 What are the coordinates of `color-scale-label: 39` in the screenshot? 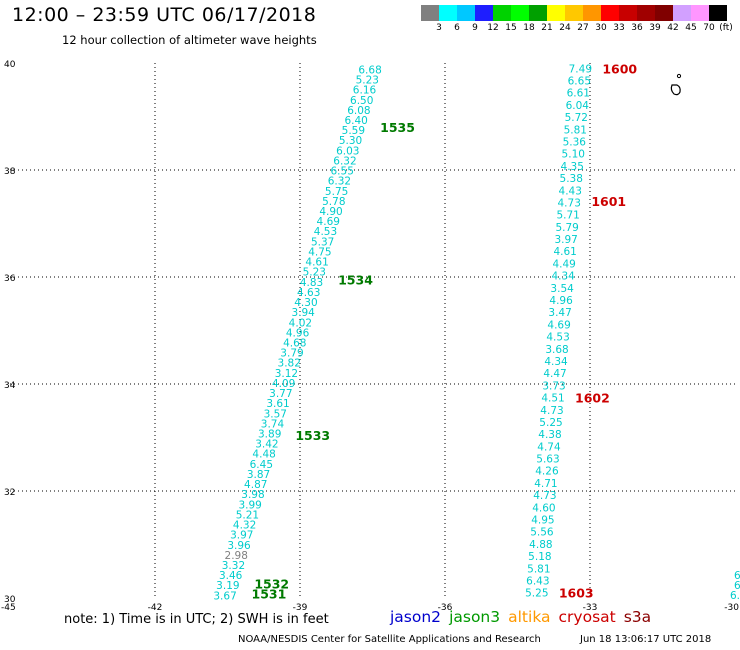 It's located at (655, 28).